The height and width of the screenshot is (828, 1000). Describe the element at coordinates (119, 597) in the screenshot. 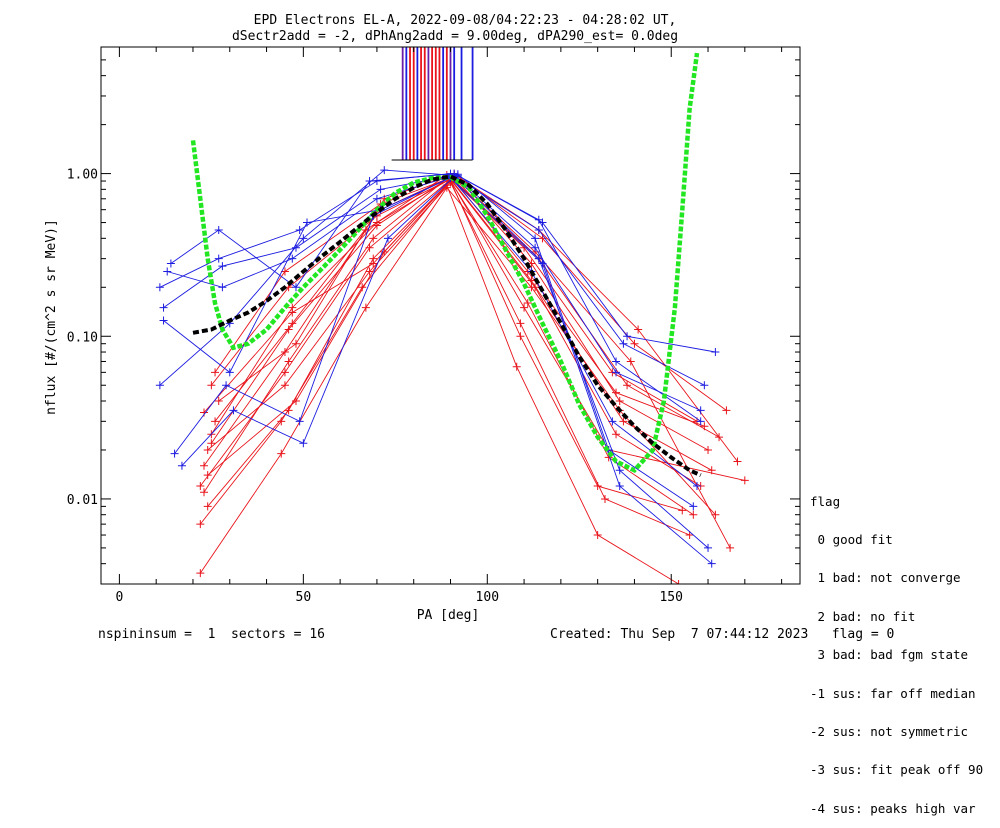

I see `x-tick-label: 0` at that location.